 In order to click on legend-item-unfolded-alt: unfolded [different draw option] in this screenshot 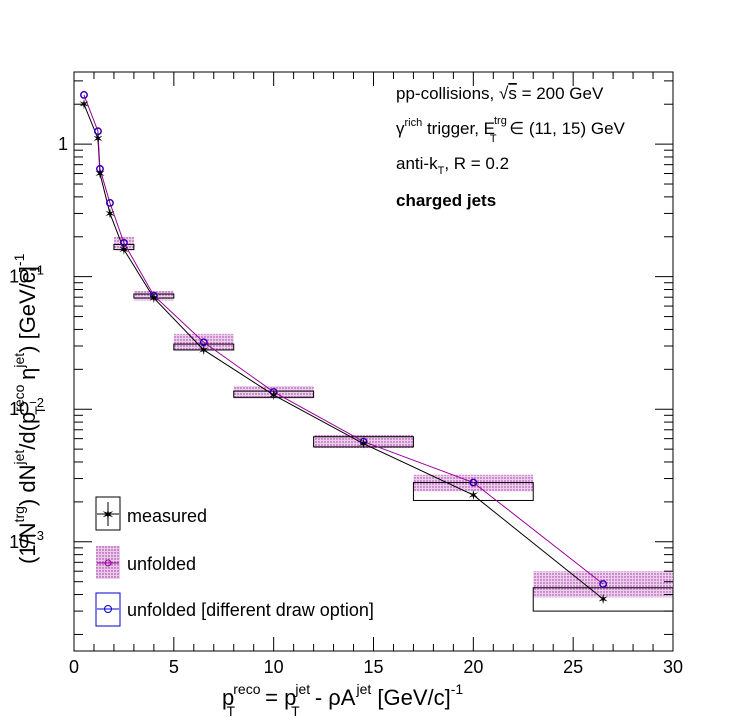, I will do `click(234, 609)`.